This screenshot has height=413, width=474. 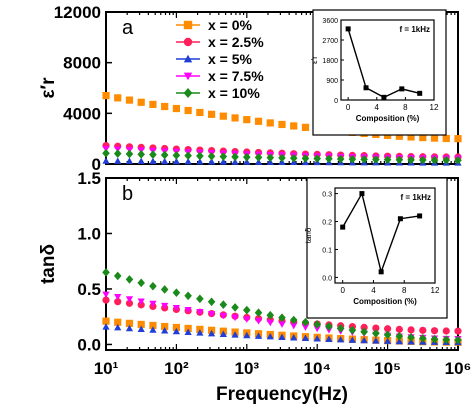 What do you see at coordinates (89, 344) in the screenshot?
I see `y-tick-label: 0.0` at bounding box center [89, 344].